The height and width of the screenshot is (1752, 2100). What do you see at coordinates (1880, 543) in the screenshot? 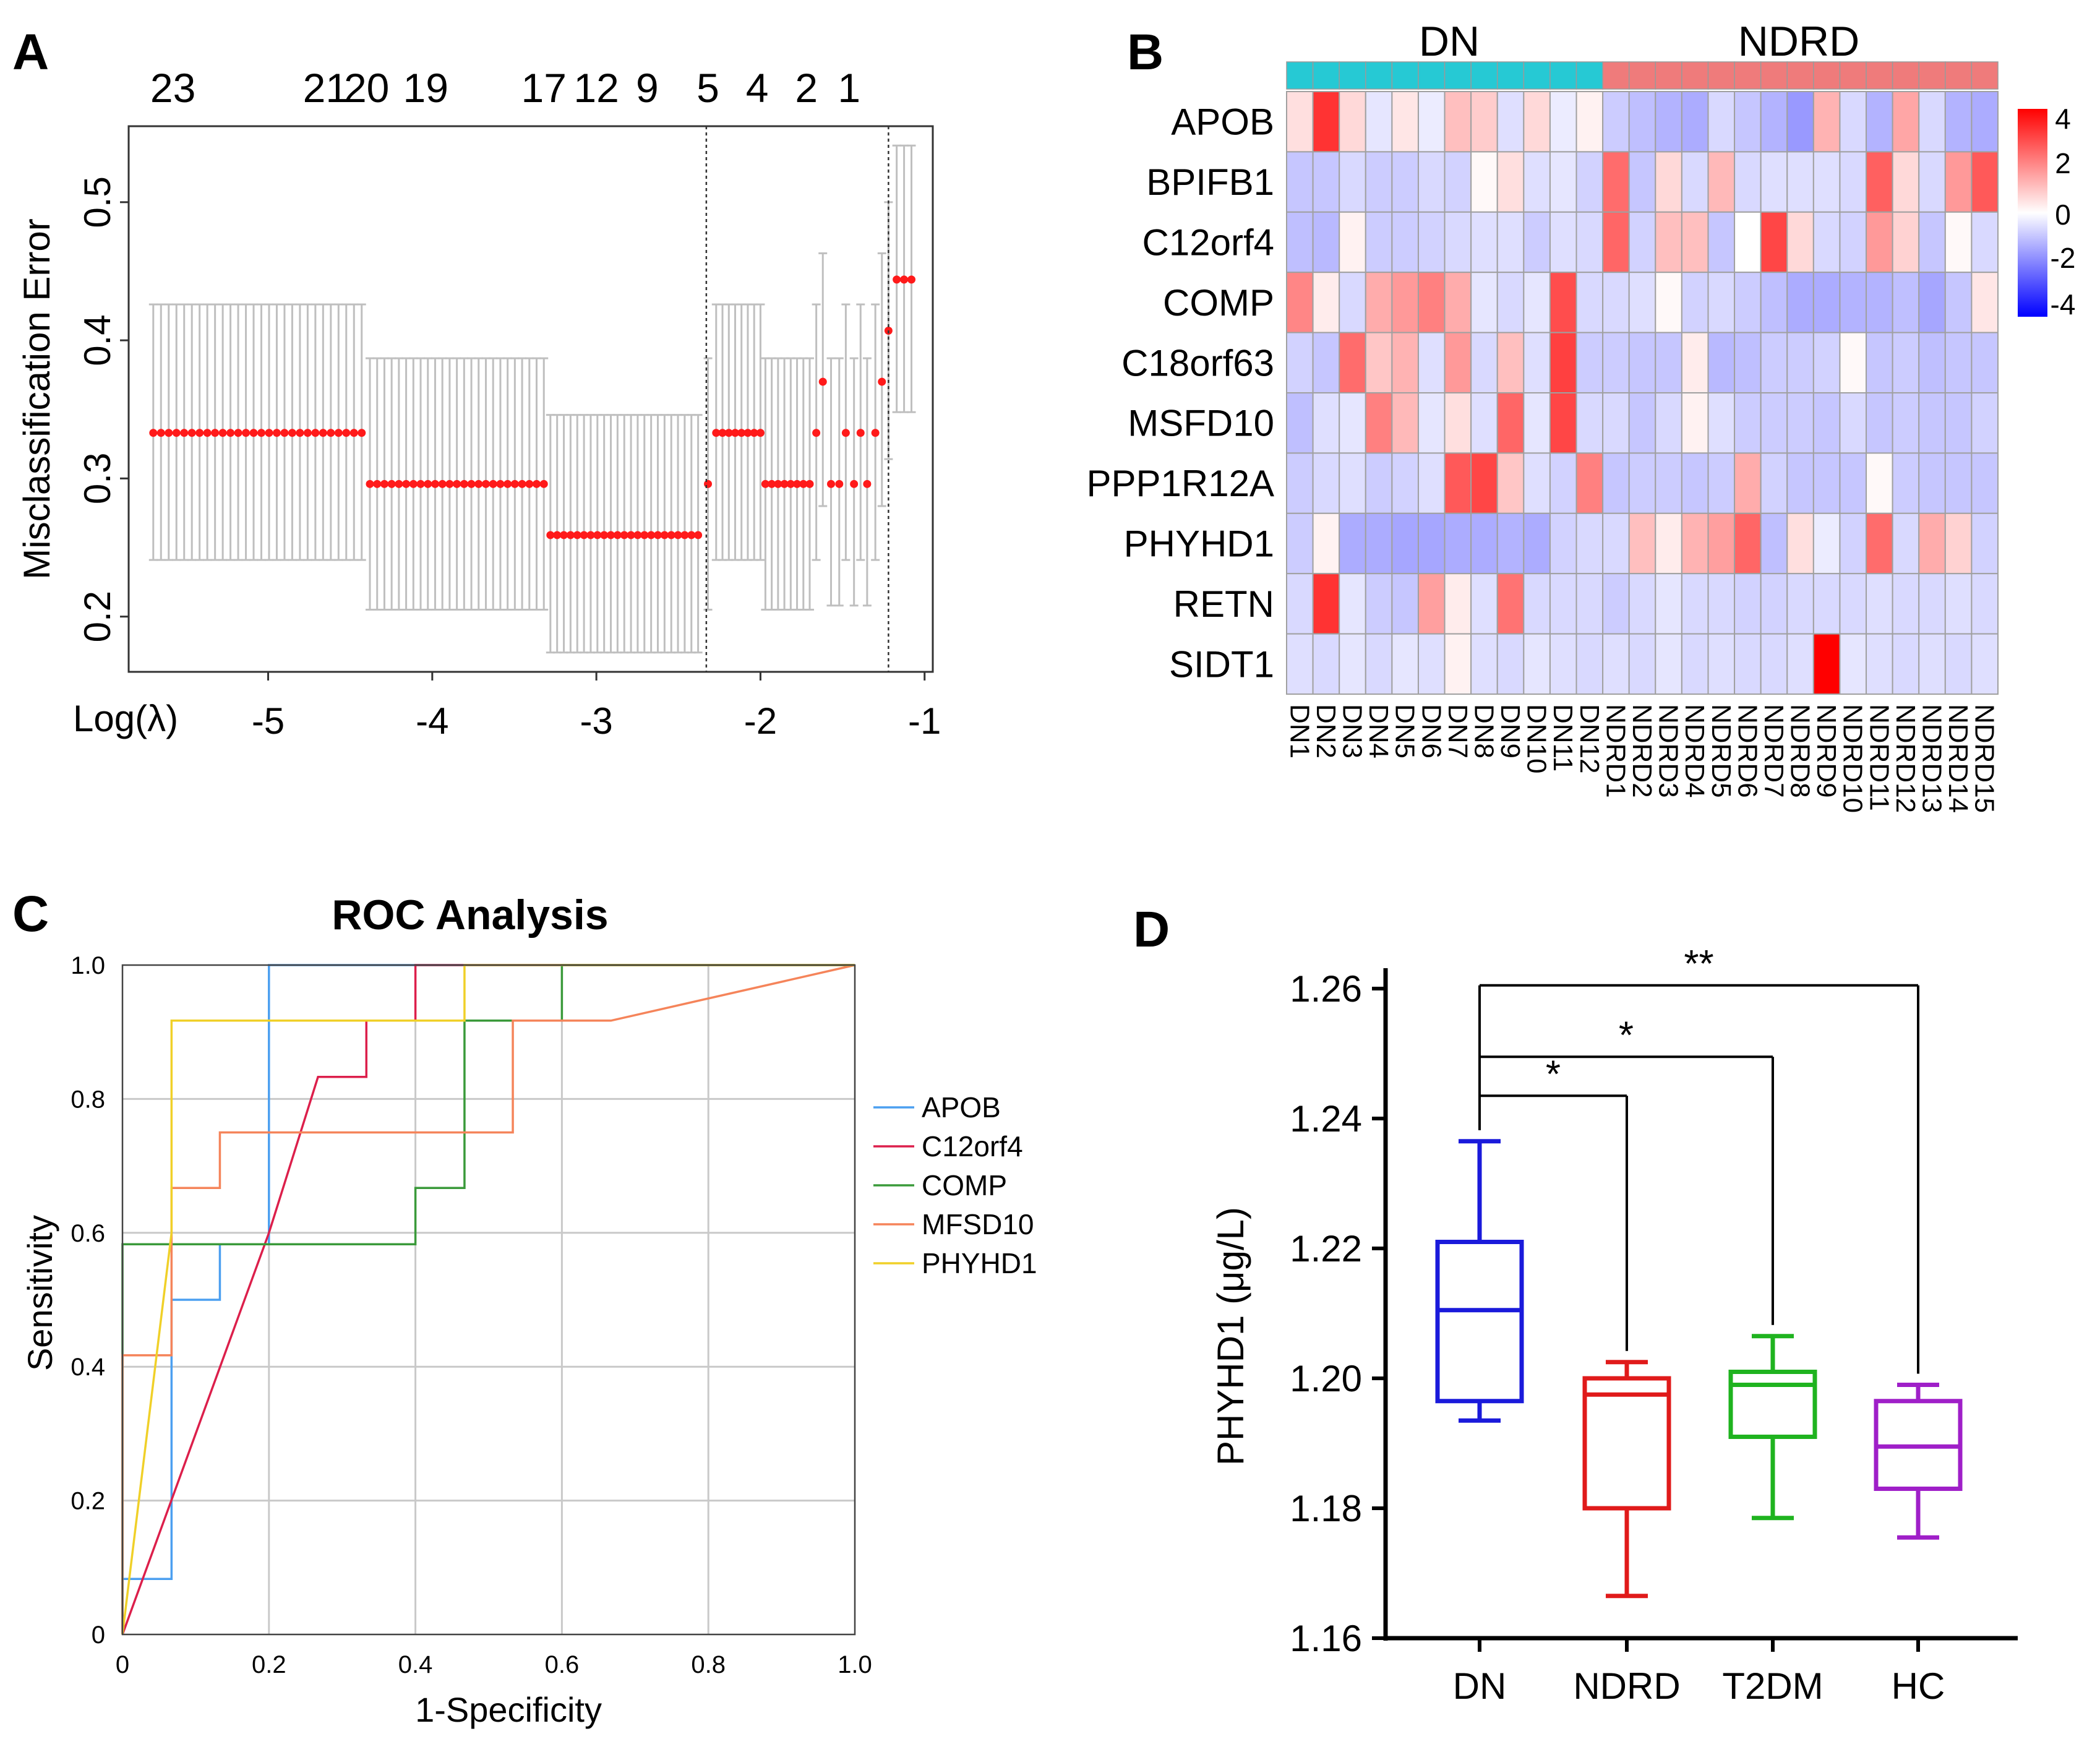
I see `panel-b-cell-PHYHD1-NDRD11` at bounding box center [1880, 543].